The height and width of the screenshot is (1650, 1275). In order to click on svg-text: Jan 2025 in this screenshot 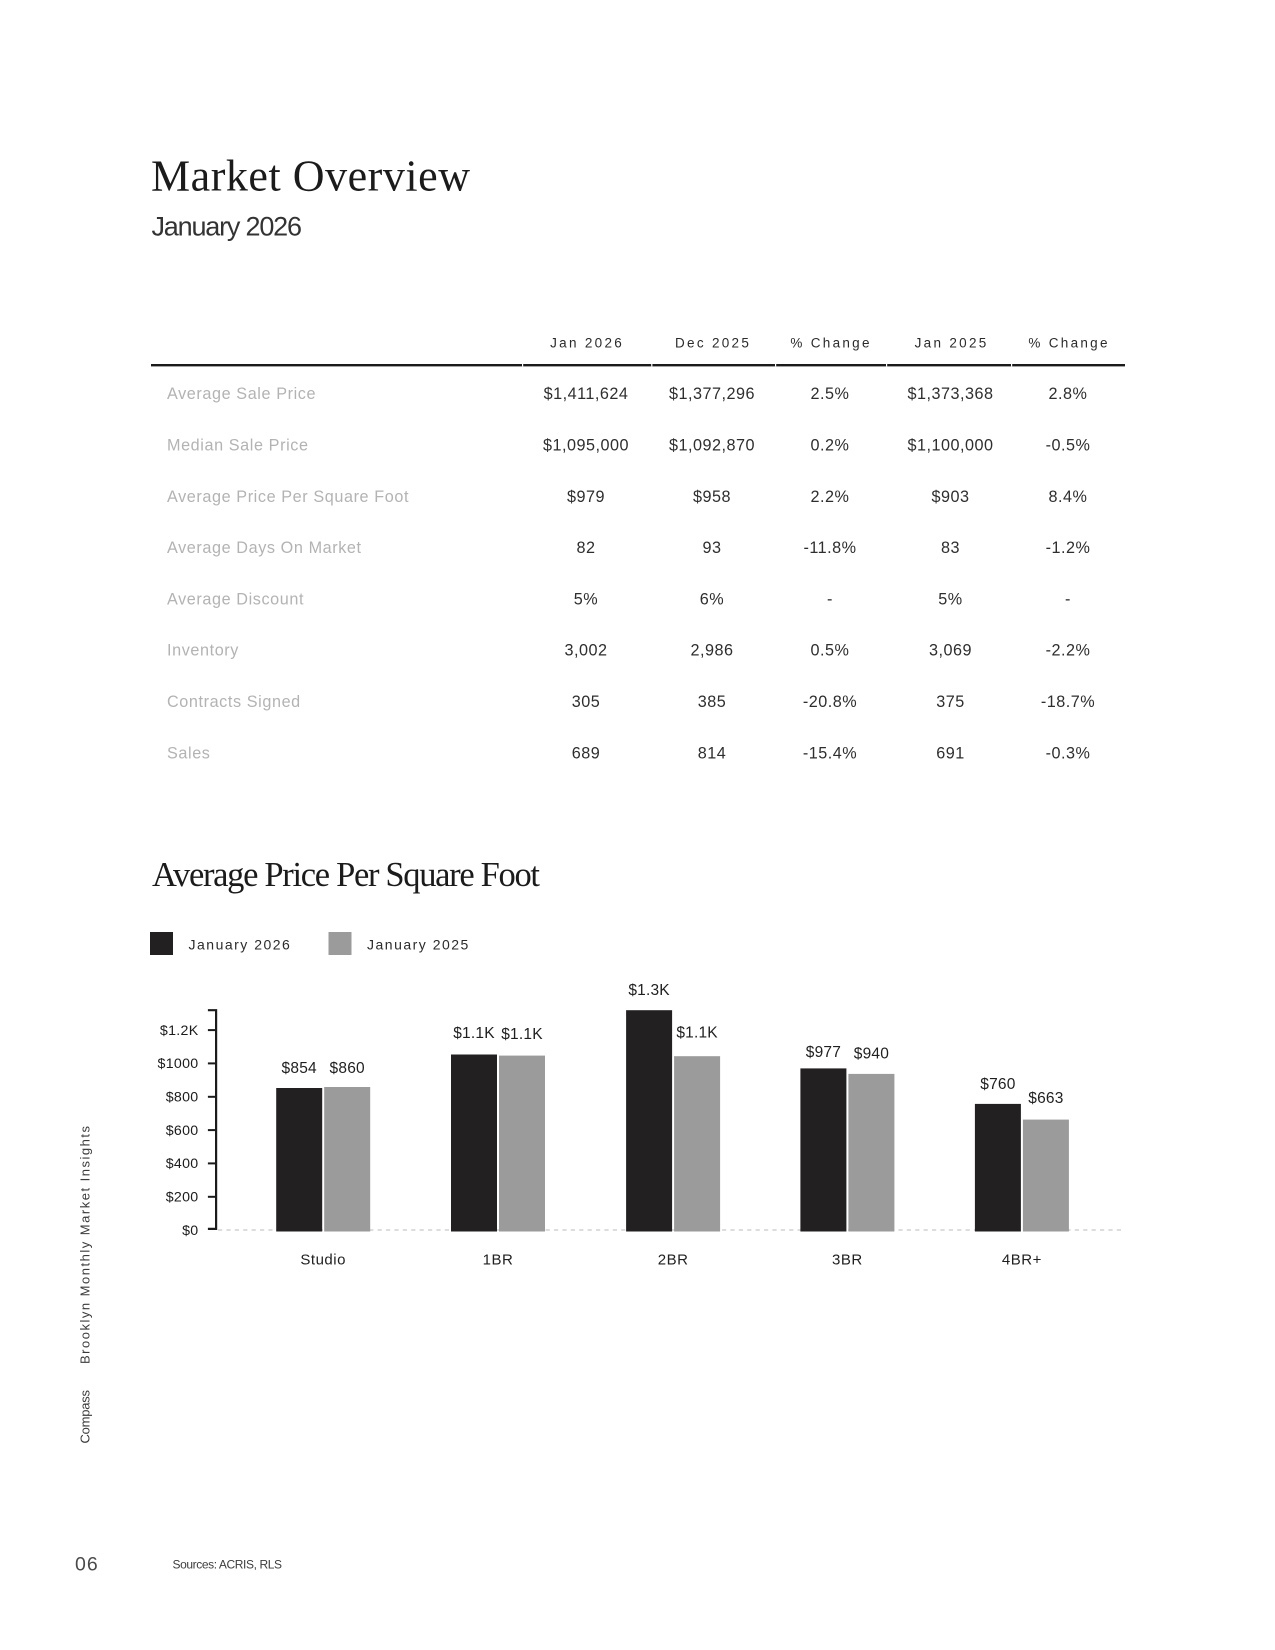, I will do `click(952, 343)`.